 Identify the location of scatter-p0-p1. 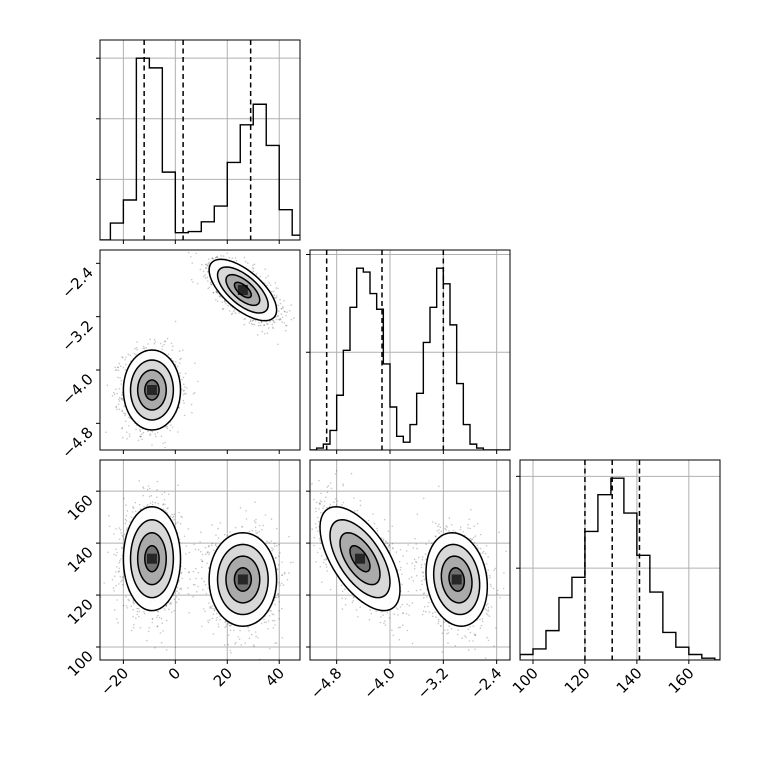
(202, 350).